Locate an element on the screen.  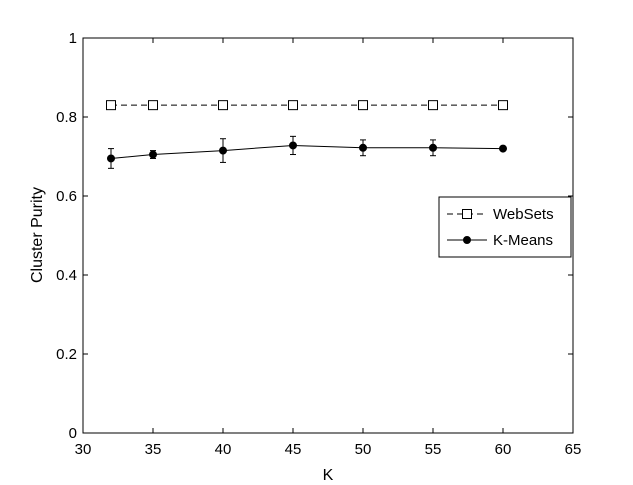
legend-entry: K-Means is located at coordinates (500, 240).